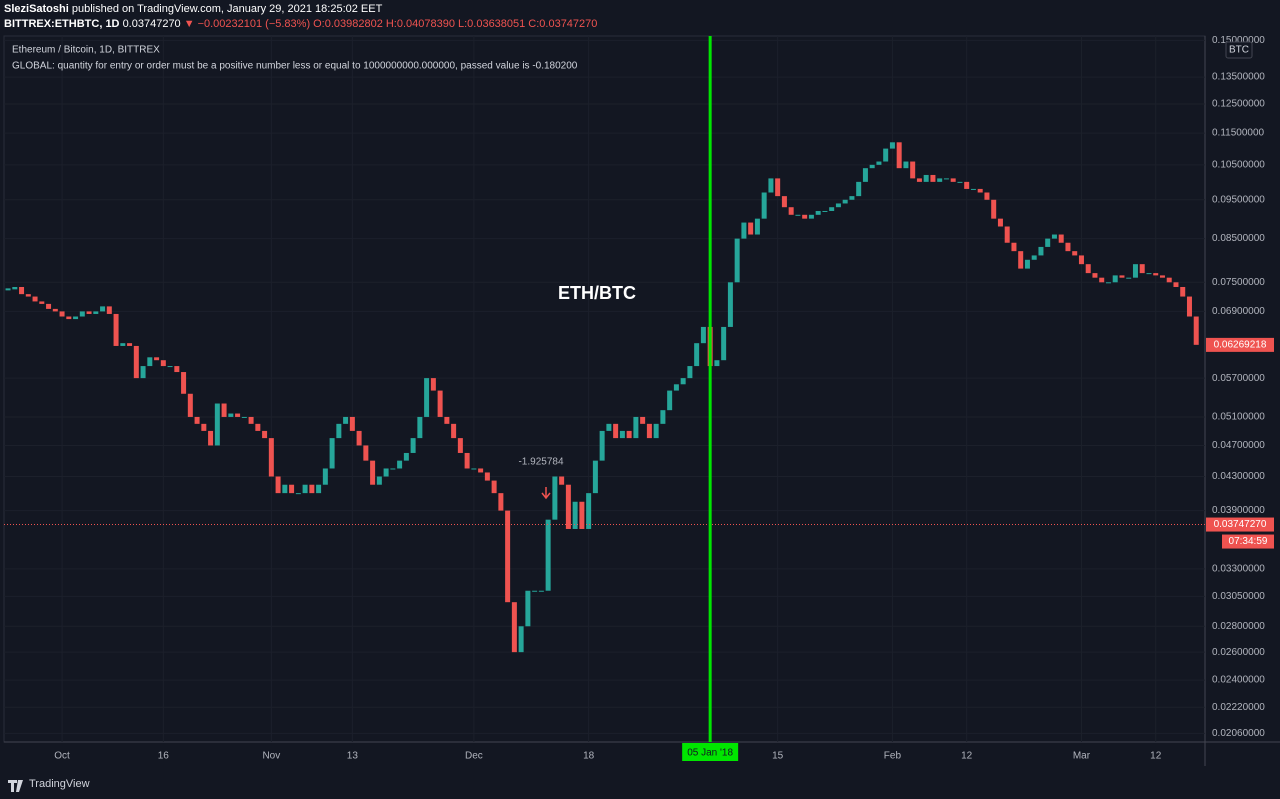 The height and width of the screenshot is (799, 1280). Describe the element at coordinates (1238, 680) in the screenshot. I see `y-tick-label: 0.02400000` at that location.